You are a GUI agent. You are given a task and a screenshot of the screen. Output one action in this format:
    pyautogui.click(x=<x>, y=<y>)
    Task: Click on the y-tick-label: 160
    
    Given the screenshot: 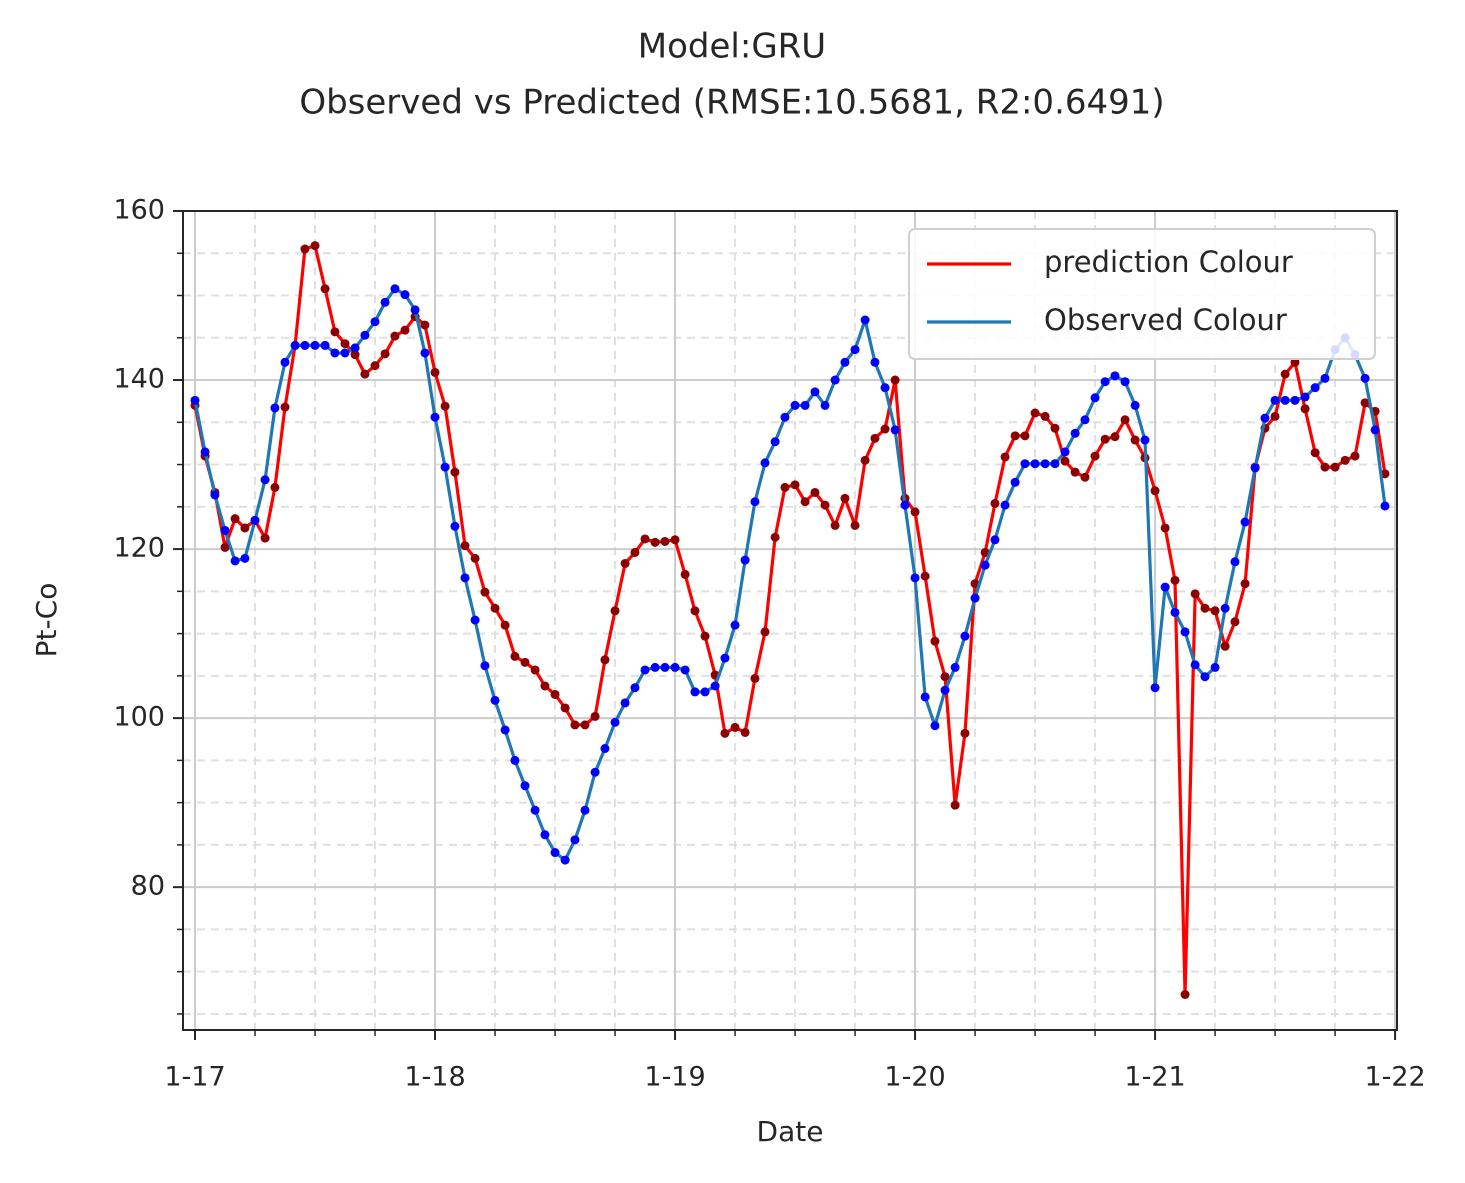 What is the action you would take?
    pyautogui.click(x=139, y=210)
    